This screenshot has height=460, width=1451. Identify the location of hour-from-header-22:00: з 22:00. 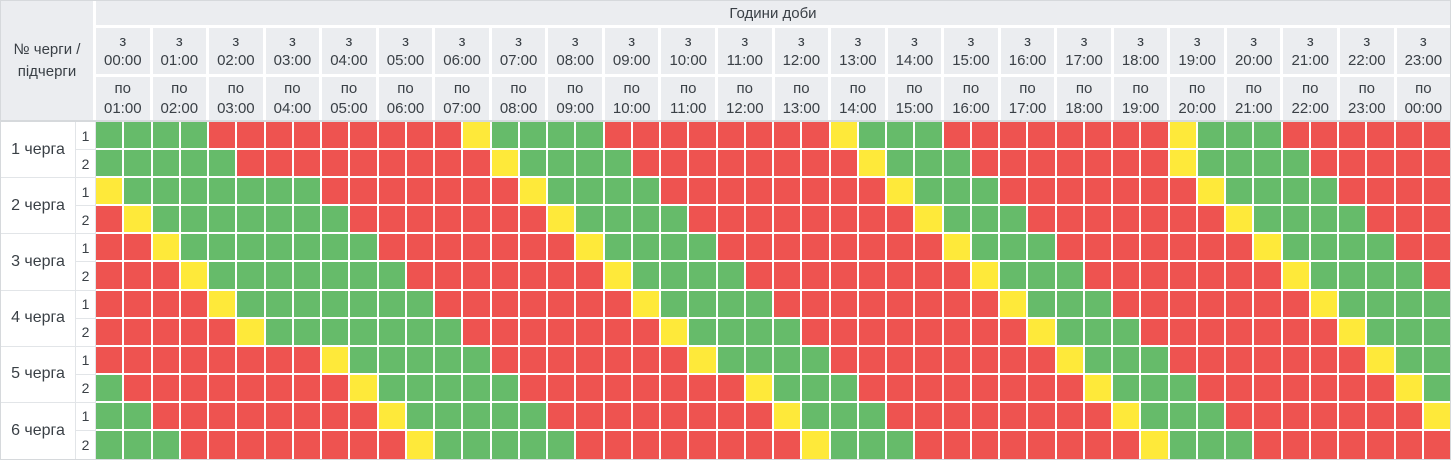
(1365, 51).